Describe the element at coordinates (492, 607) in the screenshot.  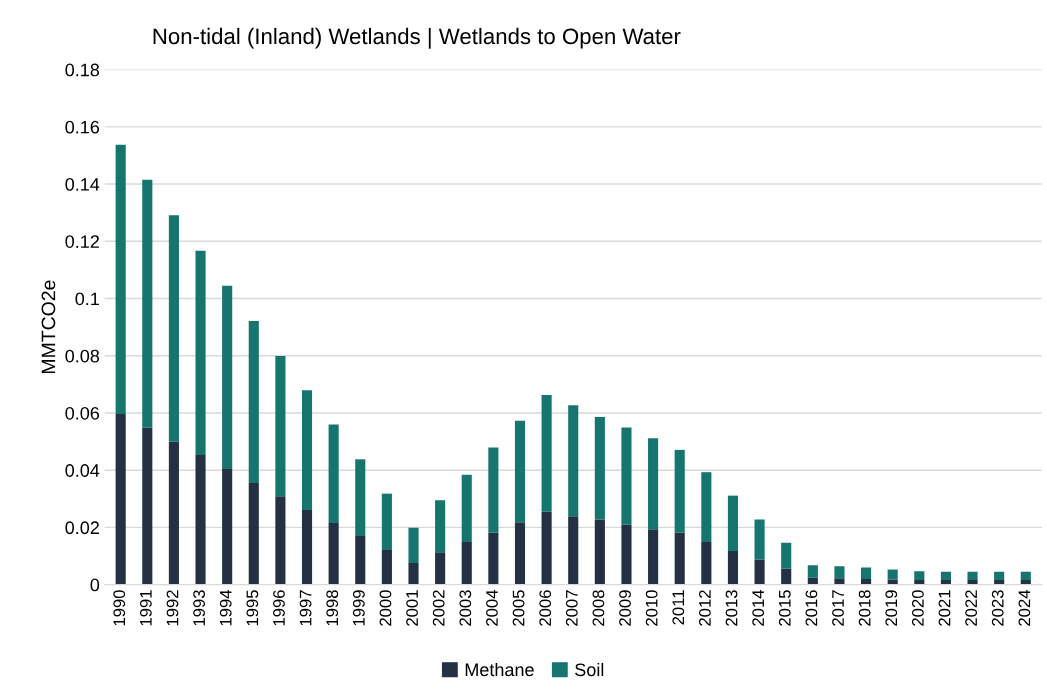
I see `x-tick-label: 2004` at that location.